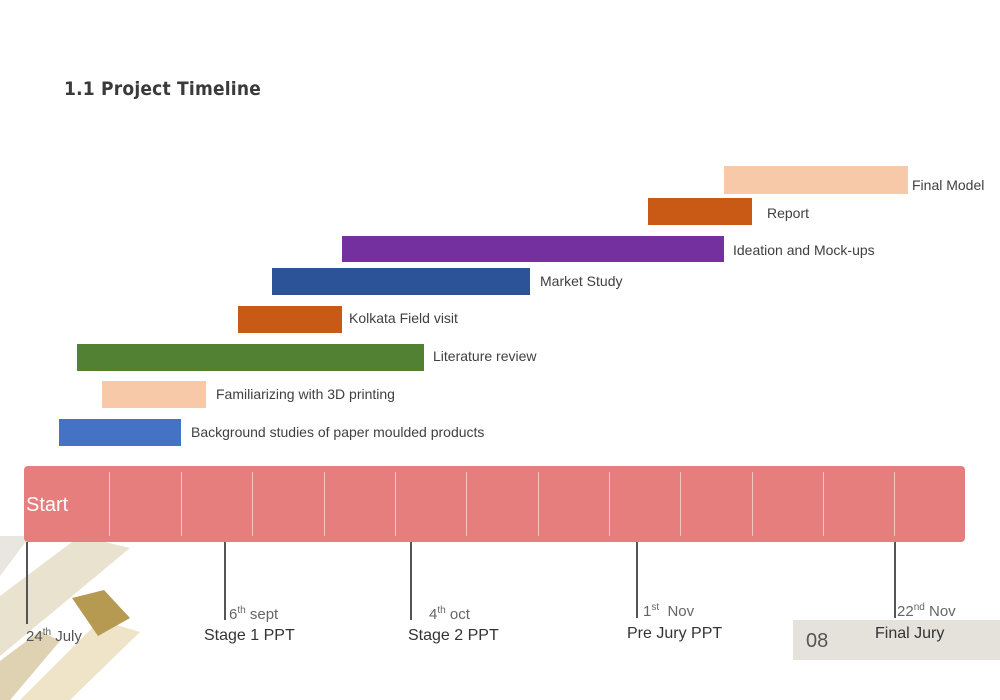  What do you see at coordinates (154, 394) in the screenshot?
I see `task-bar-3d-printing` at bounding box center [154, 394].